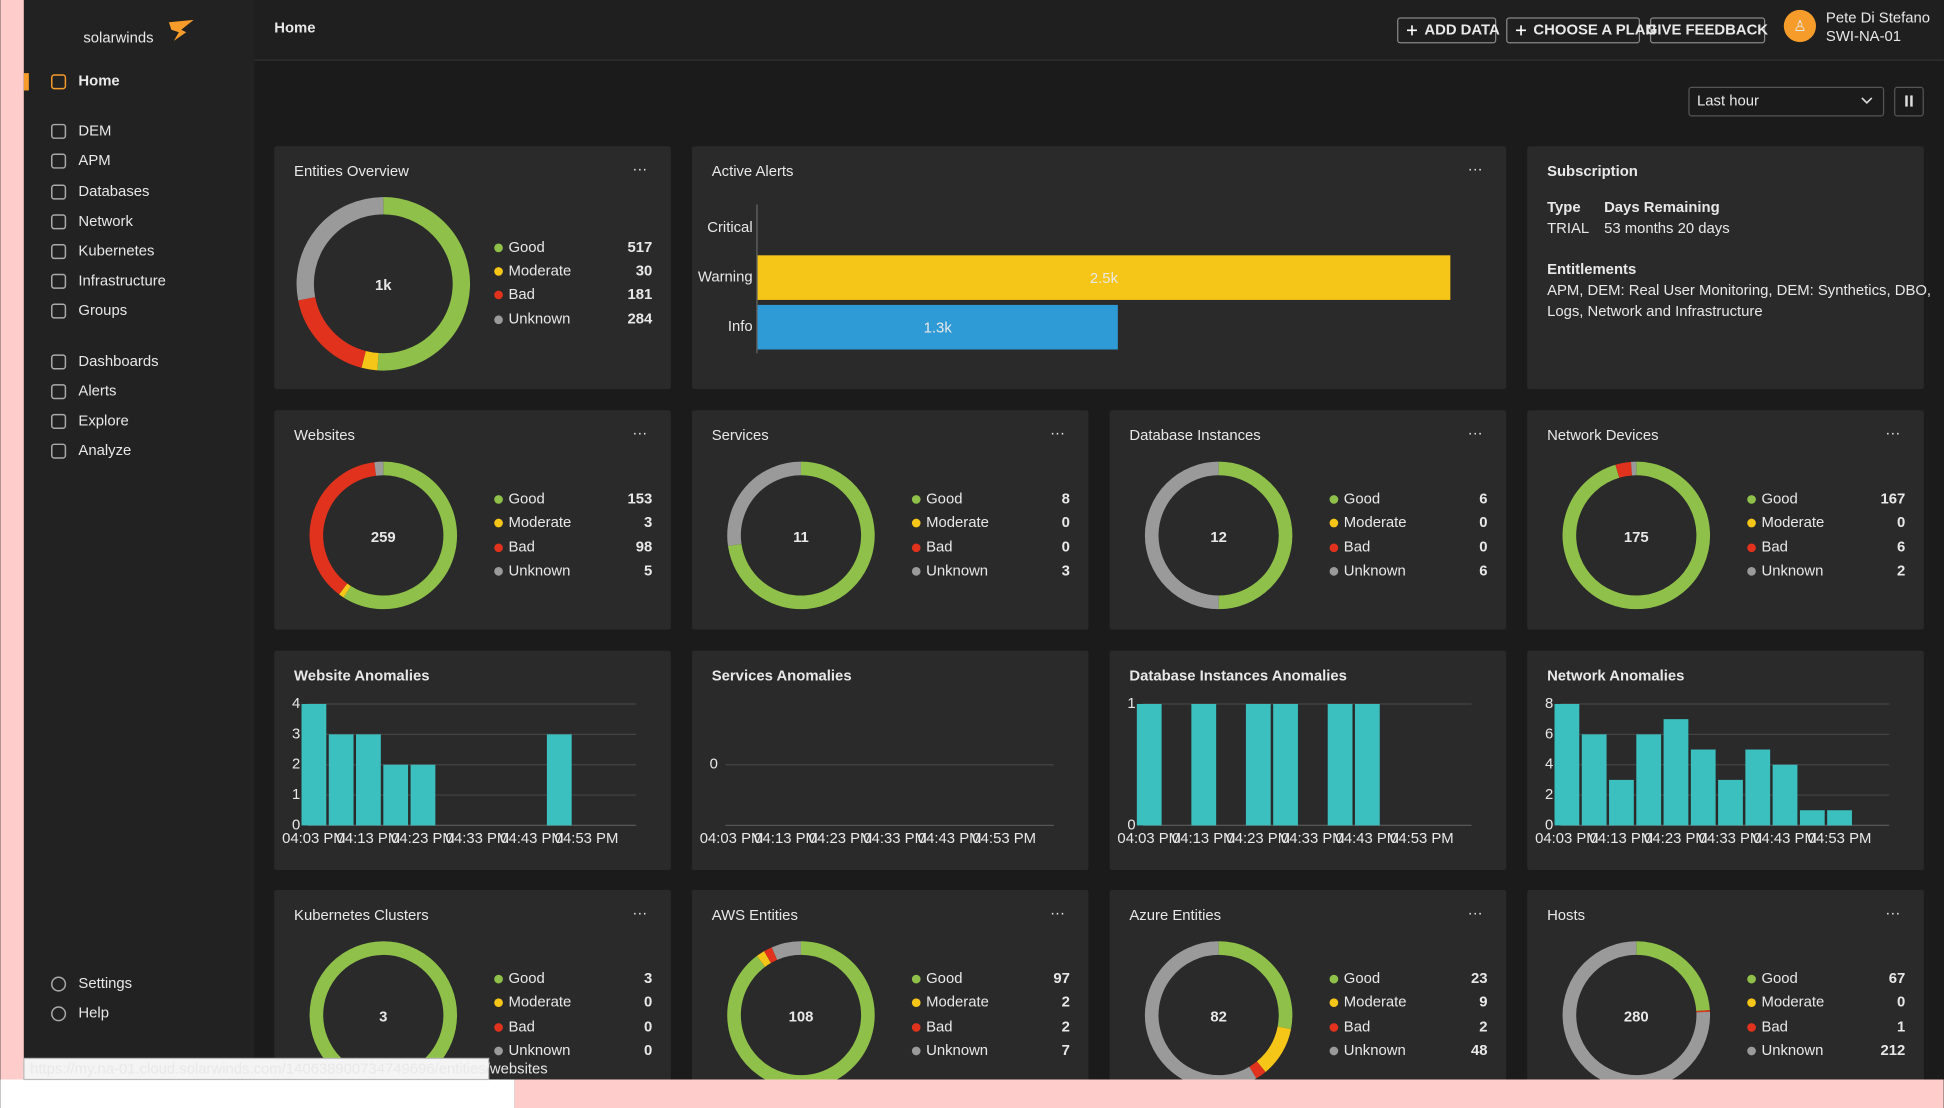 The height and width of the screenshot is (1108, 1944). What do you see at coordinates (102, 311) in the screenshot?
I see `nav-item: Groups` at bounding box center [102, 311].